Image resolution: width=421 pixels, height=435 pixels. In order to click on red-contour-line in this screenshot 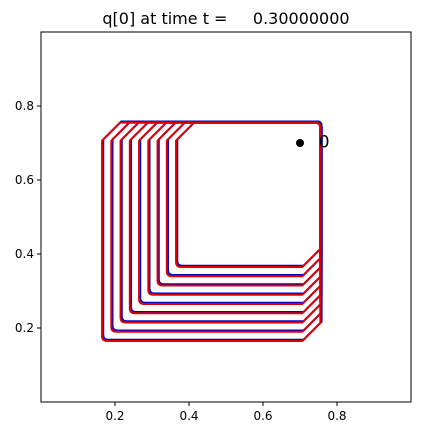, I will do `click(248, 194)`.